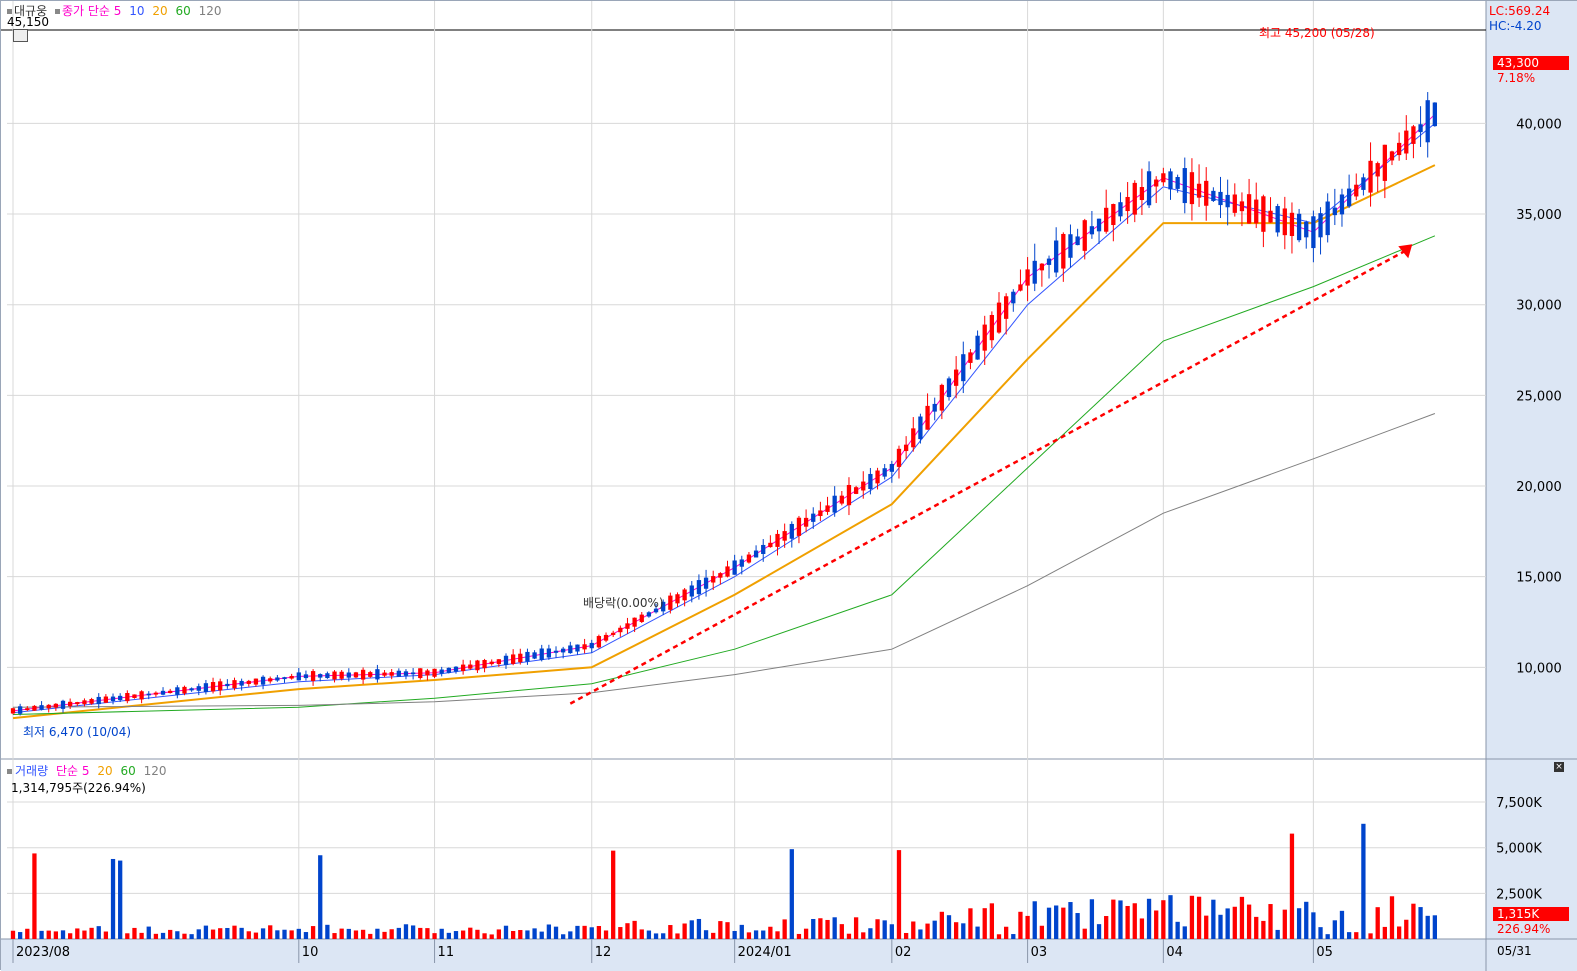 The image size is (1577, 971). What do you see at coordinates (310, 952) in the screenshot?
I see `time-tick-label: 10` at bounding box center [310, 952].